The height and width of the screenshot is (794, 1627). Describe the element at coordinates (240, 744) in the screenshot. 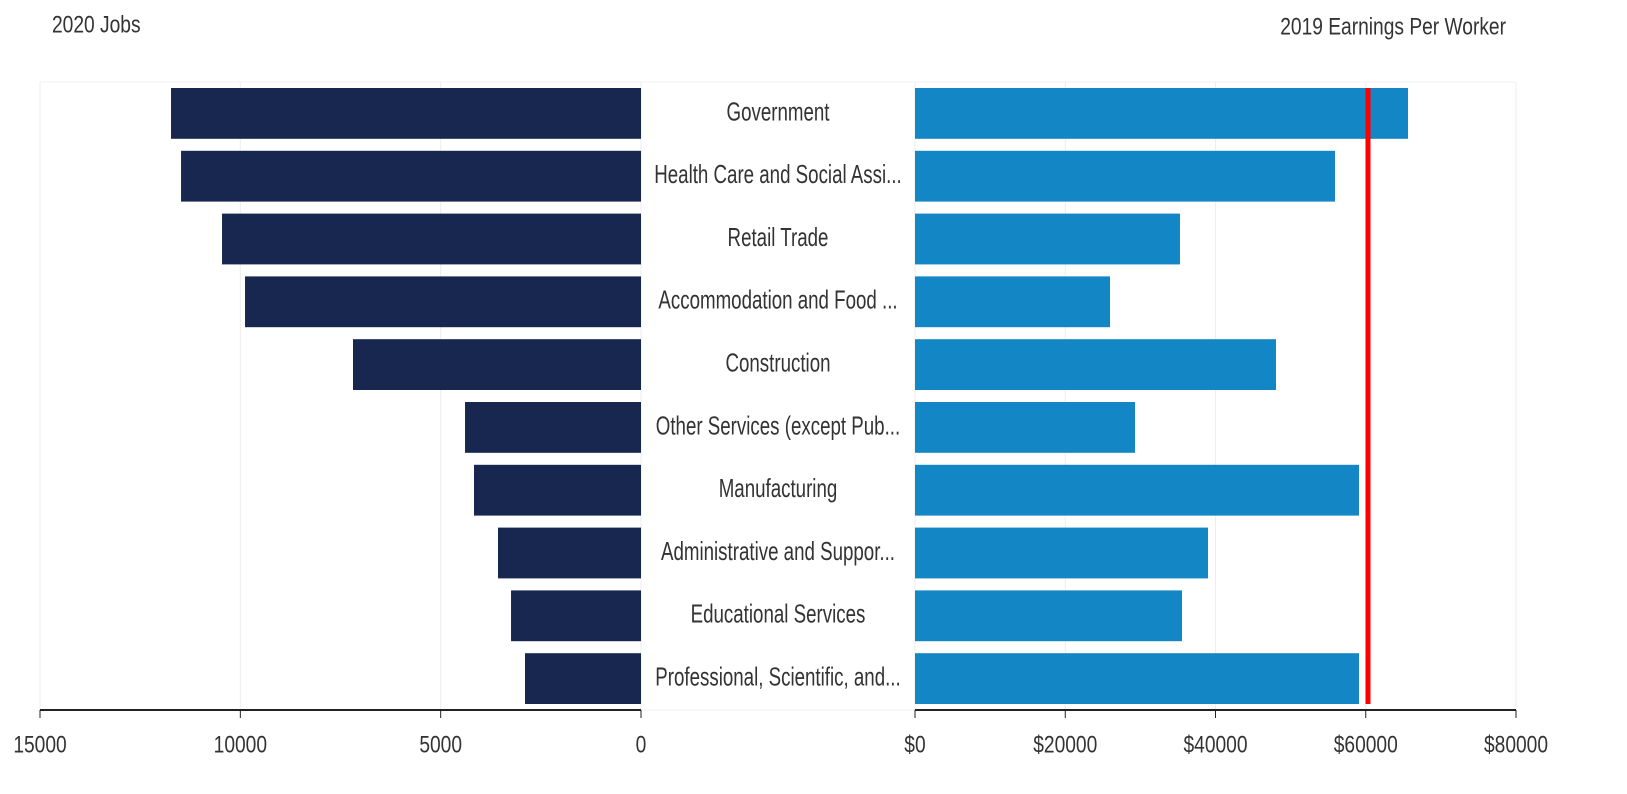

I see `x-tick-label: 10000` at that location.